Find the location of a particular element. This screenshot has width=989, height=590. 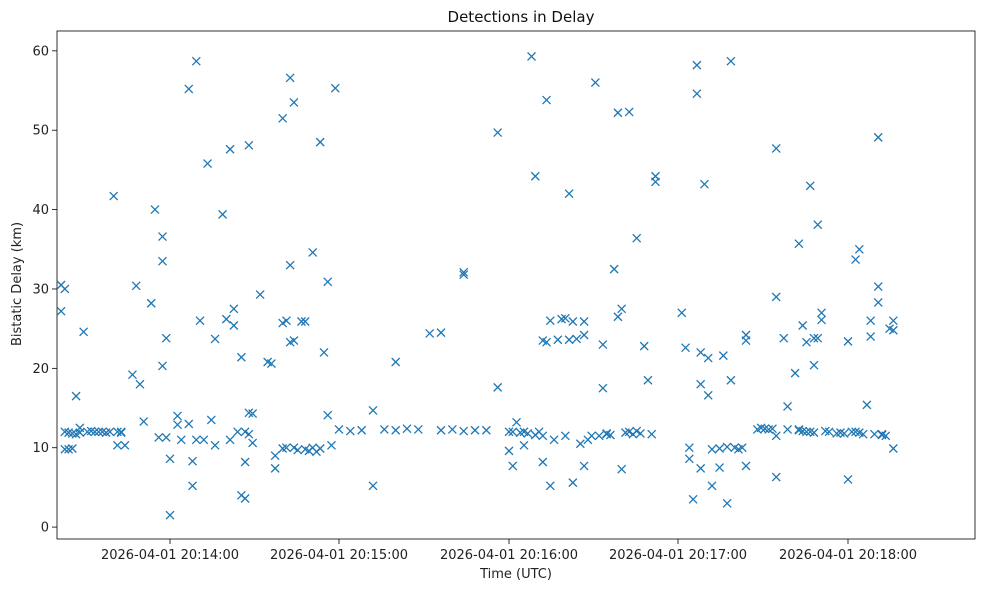

y-tick-label: 40 is located at coordinates (40, 210).